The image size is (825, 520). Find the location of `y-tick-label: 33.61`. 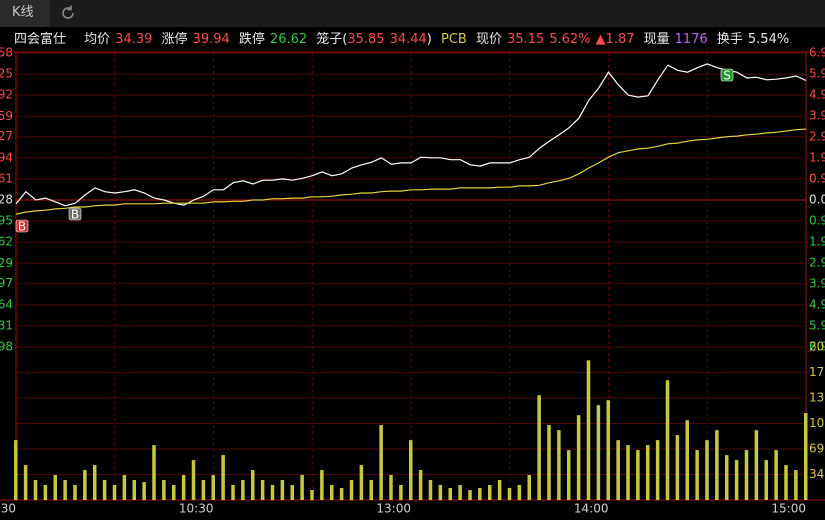

y-tick-label: 33.61 is located at coordinates (6, 178).